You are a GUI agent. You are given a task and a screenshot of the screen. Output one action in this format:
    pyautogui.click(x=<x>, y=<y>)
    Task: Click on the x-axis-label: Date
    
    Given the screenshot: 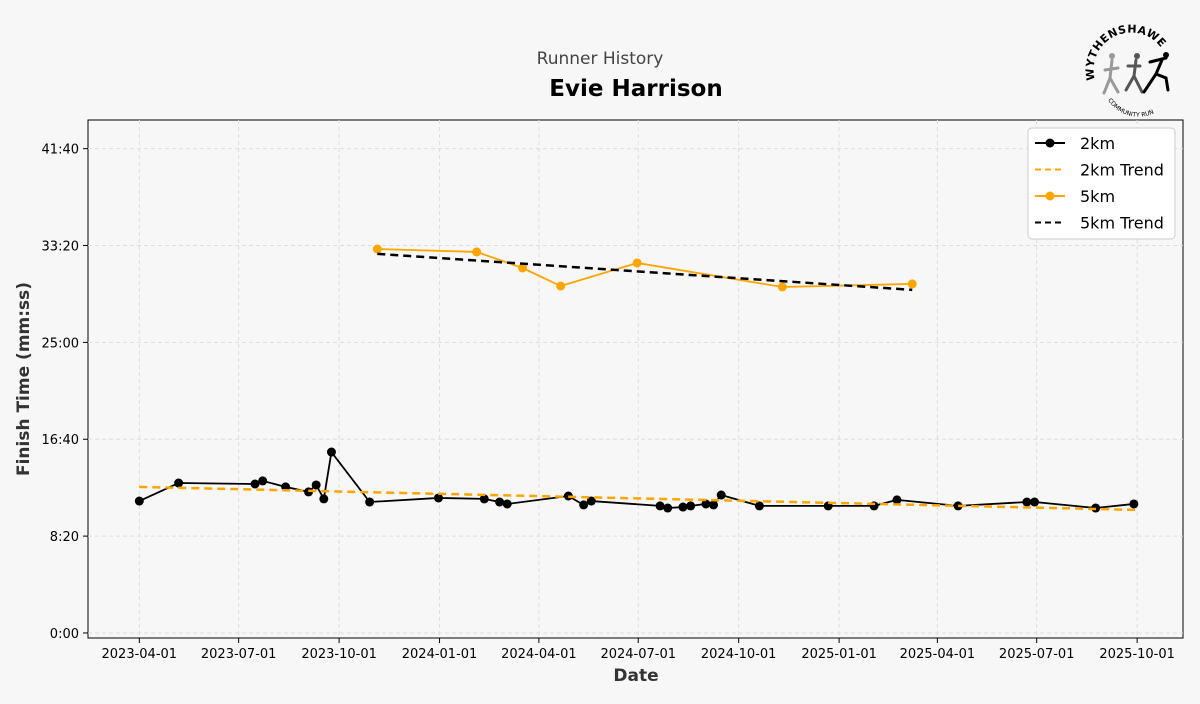 What is the action you would take?
    pyautogui.click(x=635, y=676)
    